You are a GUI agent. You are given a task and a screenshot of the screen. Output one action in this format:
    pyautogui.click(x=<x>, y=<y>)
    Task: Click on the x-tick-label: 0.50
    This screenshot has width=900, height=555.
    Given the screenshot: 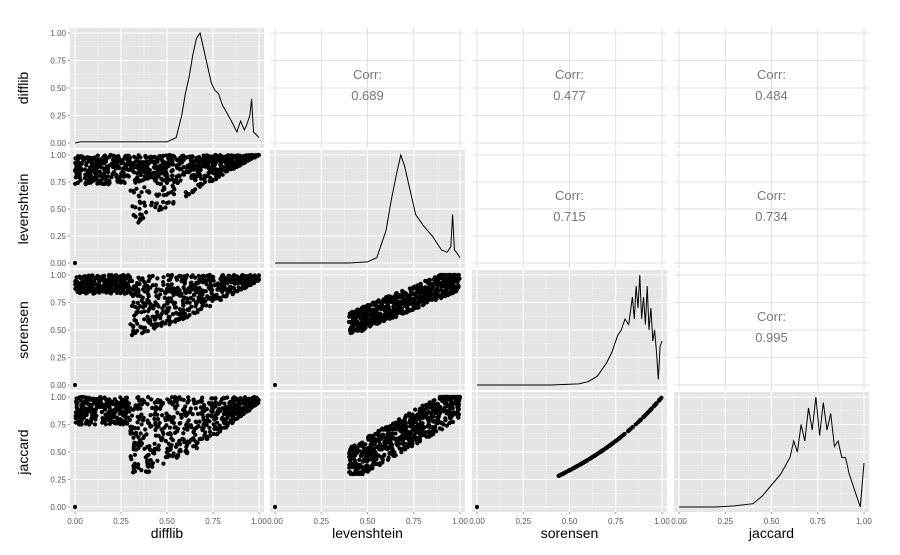 What is the action you would take?
    pyautogui.click(x=570, y=521)
    